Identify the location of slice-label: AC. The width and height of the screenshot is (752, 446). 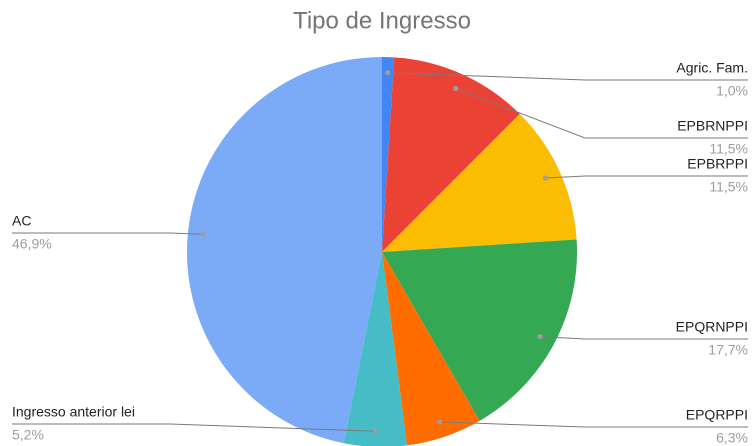
(21, 221).